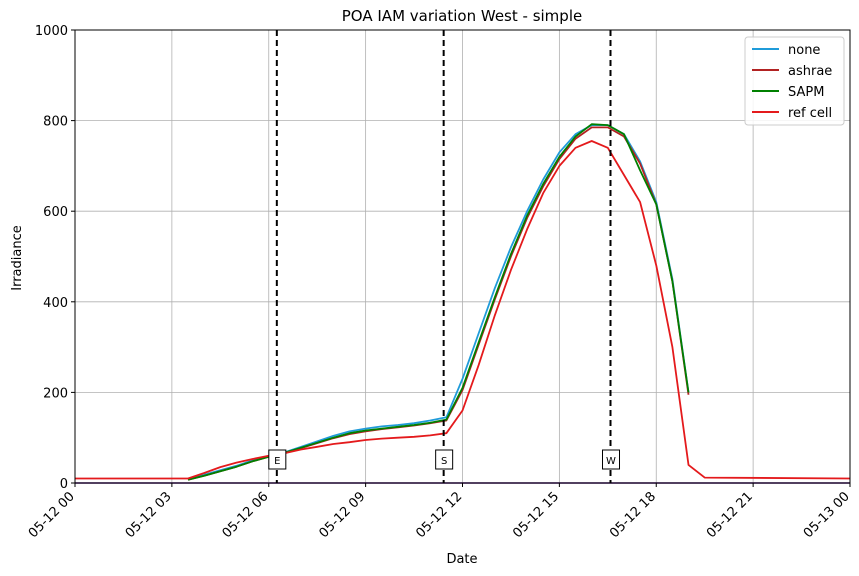 The image size is (859, 576). I want to click on legend-label: SAPM, so click(806, 92).